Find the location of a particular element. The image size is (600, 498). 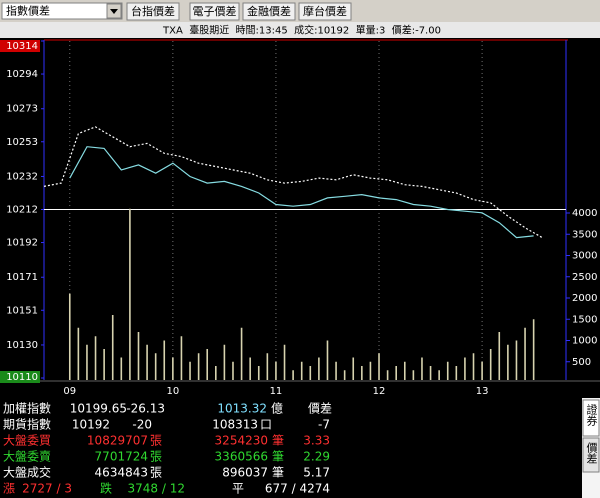

table-cell: 加權指數 is located at coordinates (27, 408).